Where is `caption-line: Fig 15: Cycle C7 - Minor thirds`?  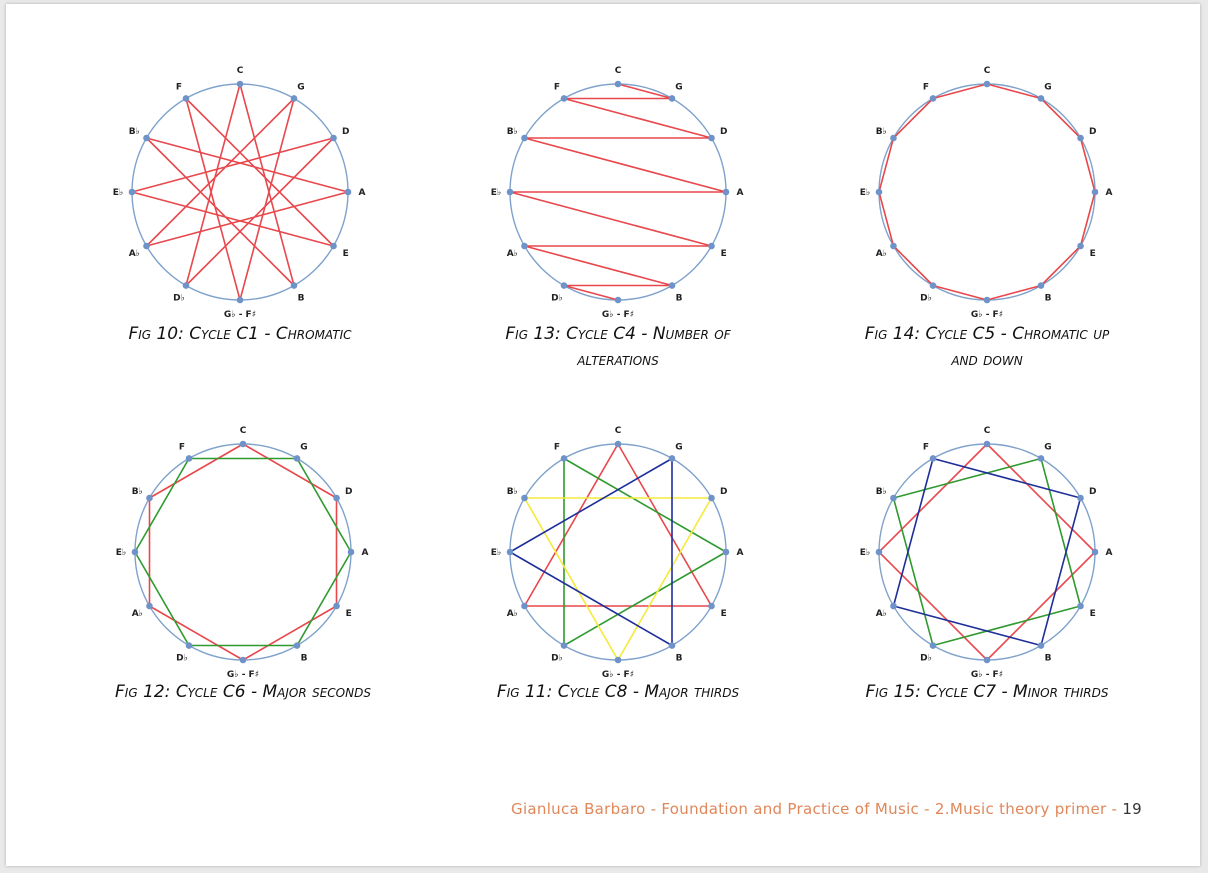 caption-line: Fig 15: Cycle C7 - Minor thirds is located at coordinates (987, 692).